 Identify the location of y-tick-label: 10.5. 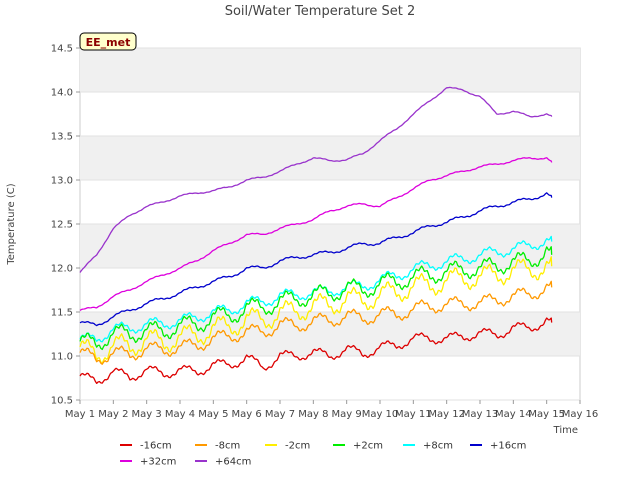
(62, 401).